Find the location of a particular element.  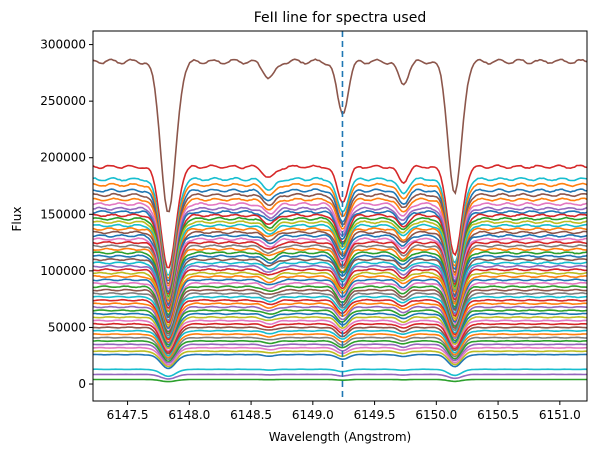

y-tick-label: 0 is located at coordinates (82, 384).